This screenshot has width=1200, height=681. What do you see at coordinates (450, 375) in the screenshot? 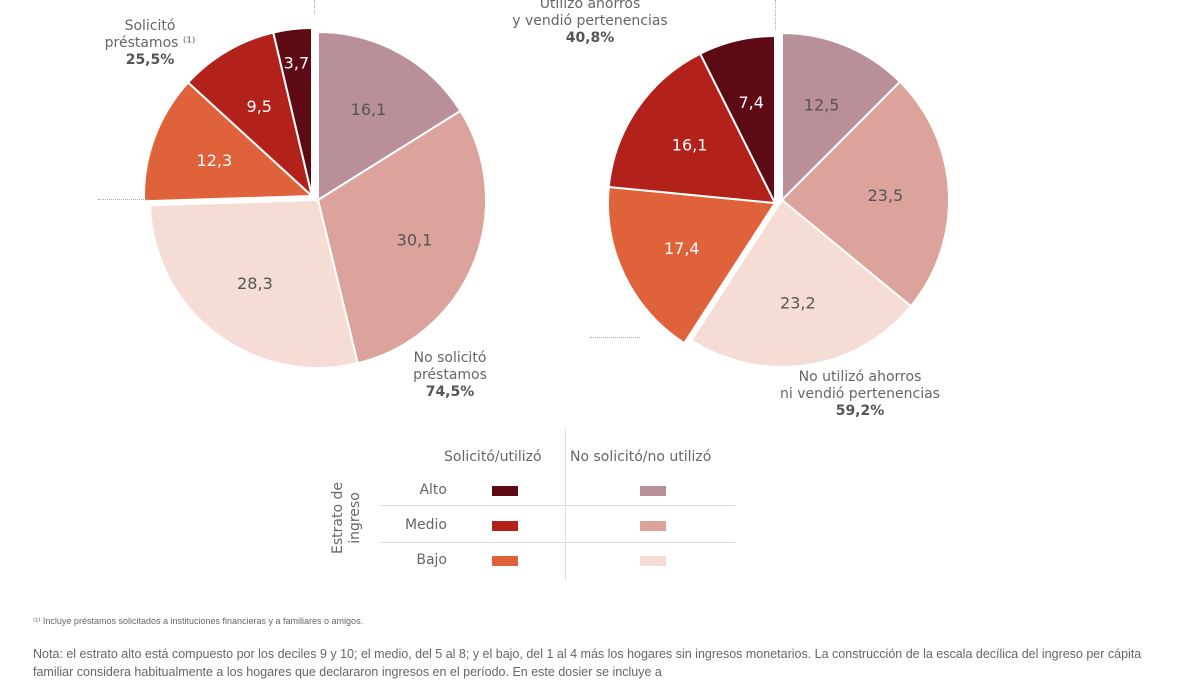
I see `left-group-b-label: No solicitó préstamos 74,5%` at bounding box center [450, 375].